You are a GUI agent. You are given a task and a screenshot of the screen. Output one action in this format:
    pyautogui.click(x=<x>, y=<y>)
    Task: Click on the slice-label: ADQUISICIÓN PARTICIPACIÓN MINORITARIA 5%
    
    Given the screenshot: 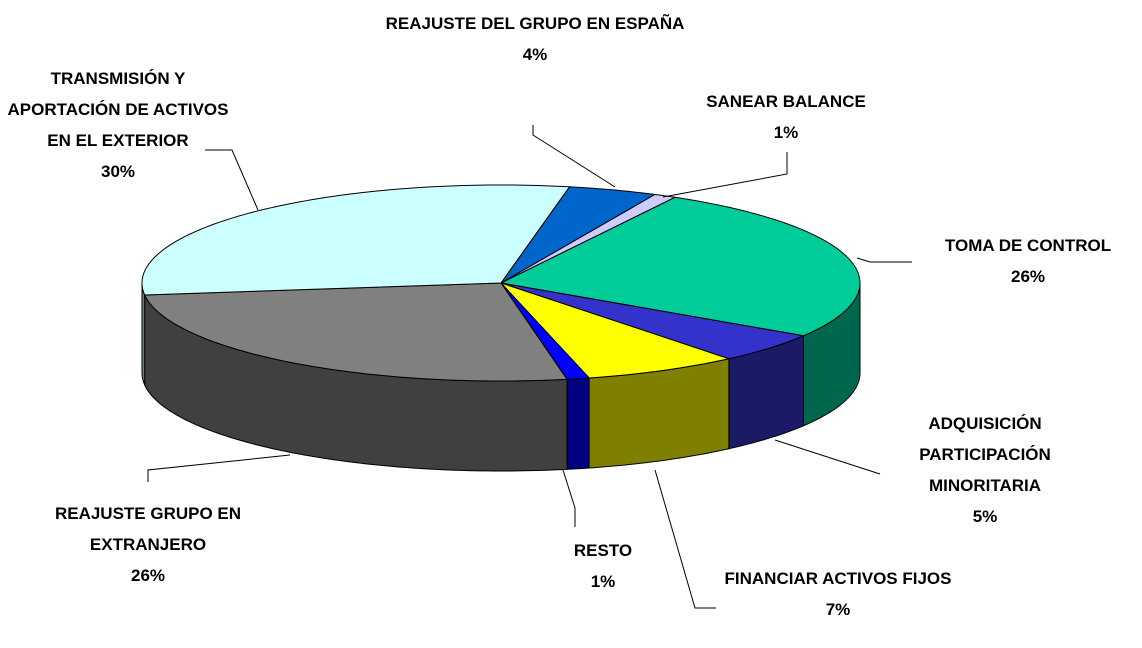 What is the action you would take?
    pyautogui.click(x=985, y=470)
    